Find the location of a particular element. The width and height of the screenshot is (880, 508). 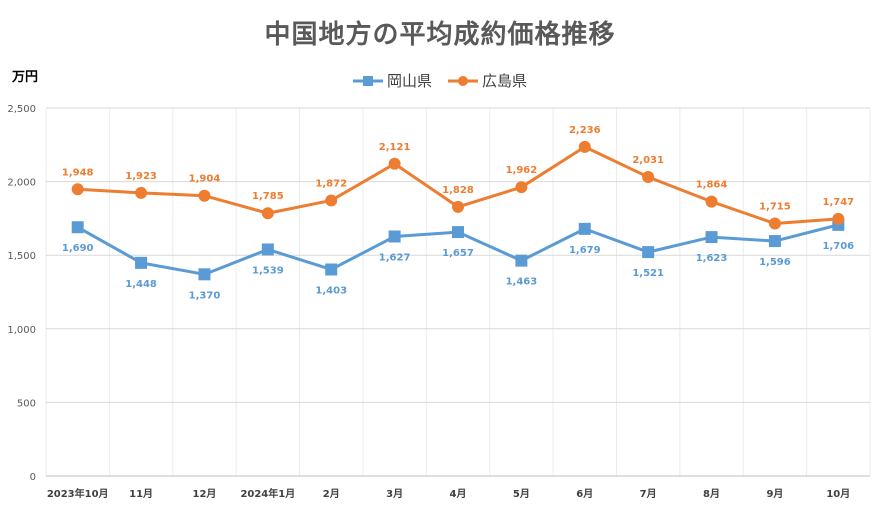

x-tick-label: 2023年10月 is located at coordinates (78, 493).